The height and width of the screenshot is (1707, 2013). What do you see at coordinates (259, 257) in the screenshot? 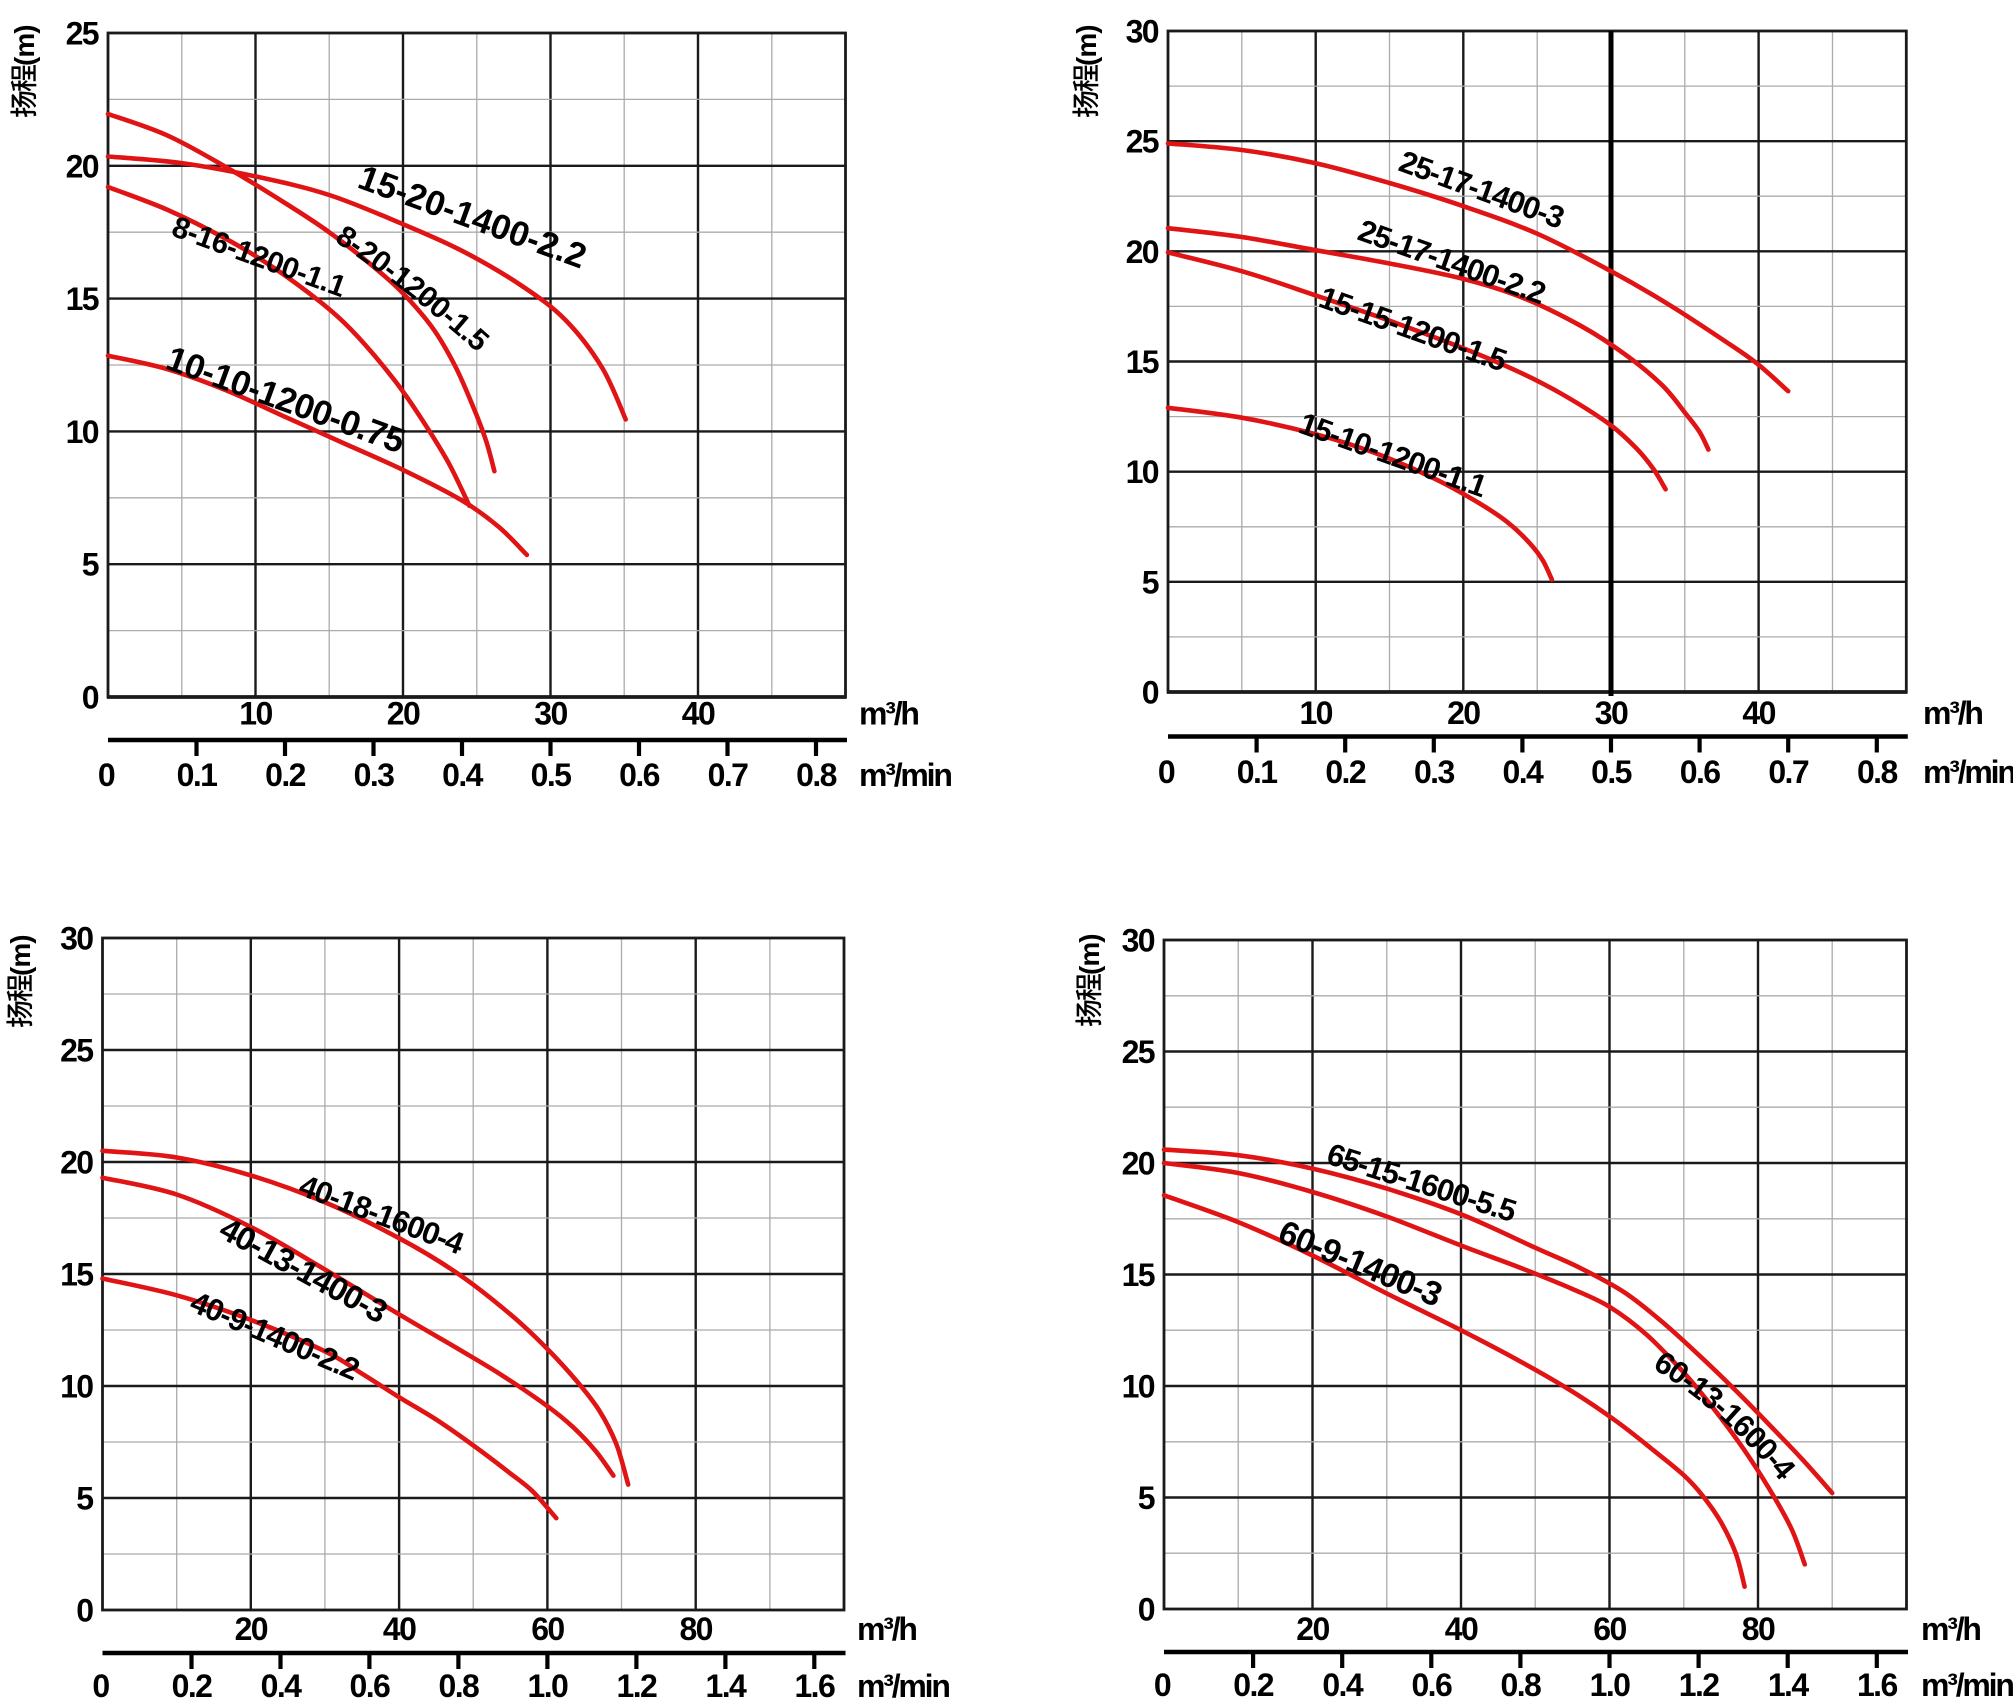
I see `svg-text: 8-16-1200-1.1` at bounding box center [259, 257].